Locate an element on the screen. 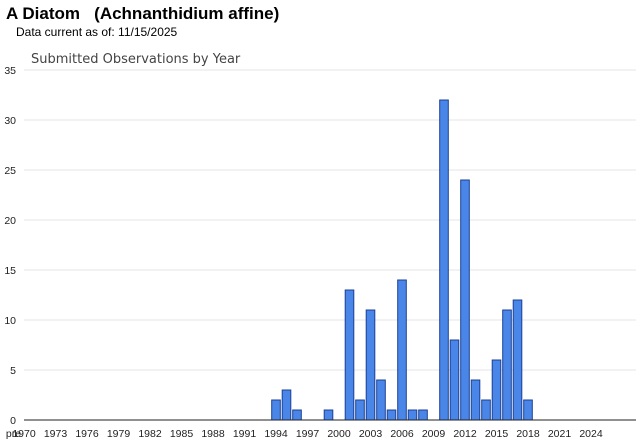 This screenshot has height=442, width=640. y-tick-label: 20 is located at coordinates (10, 221).